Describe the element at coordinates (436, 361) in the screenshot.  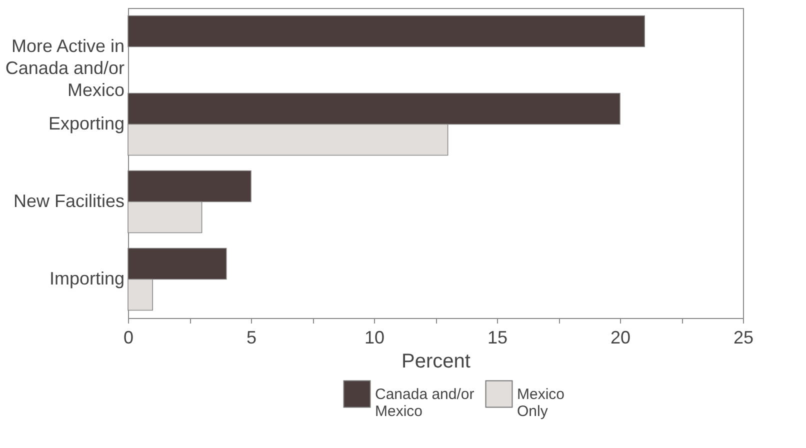
I see `x-axis-title: Percent` at that location.